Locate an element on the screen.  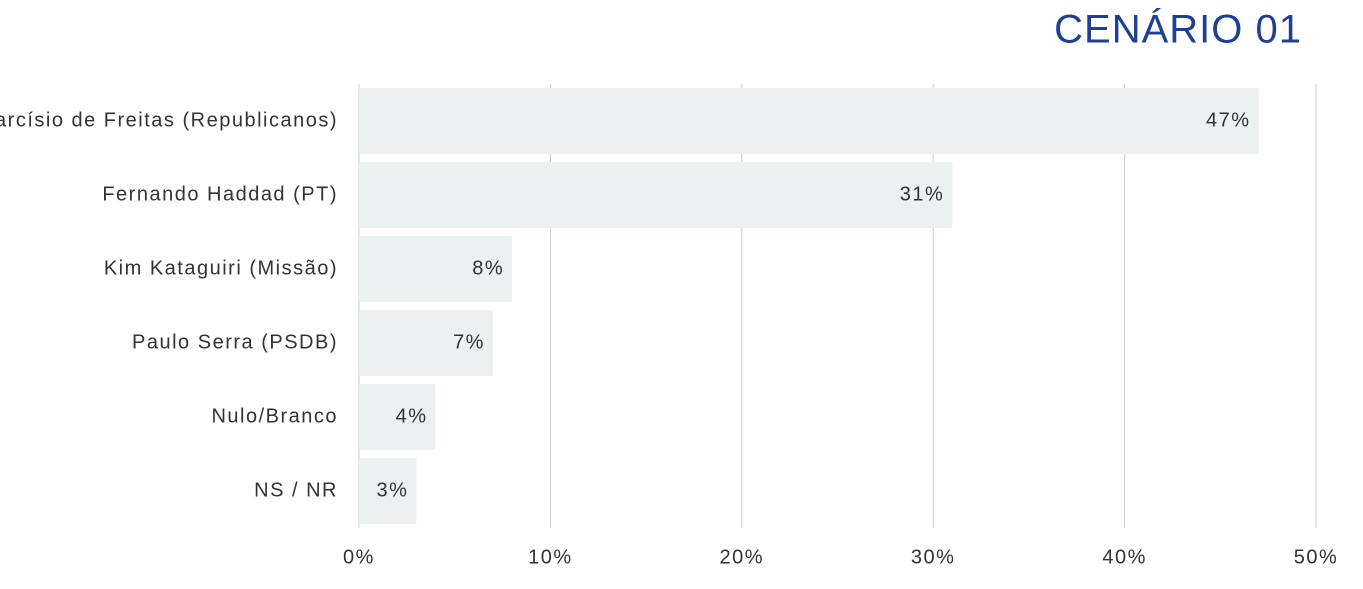
value-label: 31% is located at coordinates (922, 194).